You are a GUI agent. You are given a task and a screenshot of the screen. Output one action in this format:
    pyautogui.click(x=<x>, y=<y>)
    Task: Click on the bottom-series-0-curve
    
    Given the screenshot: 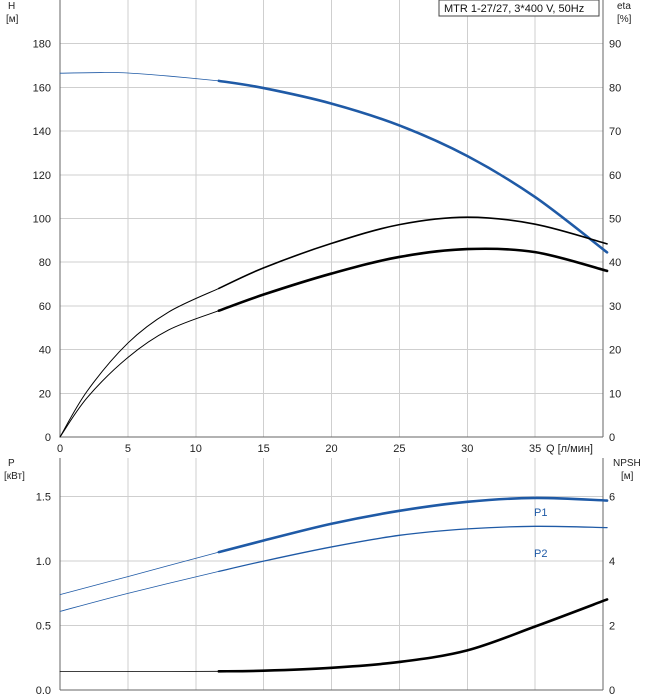 What is the action you would take?
    pyautogui.click(x=413, y=525)
    